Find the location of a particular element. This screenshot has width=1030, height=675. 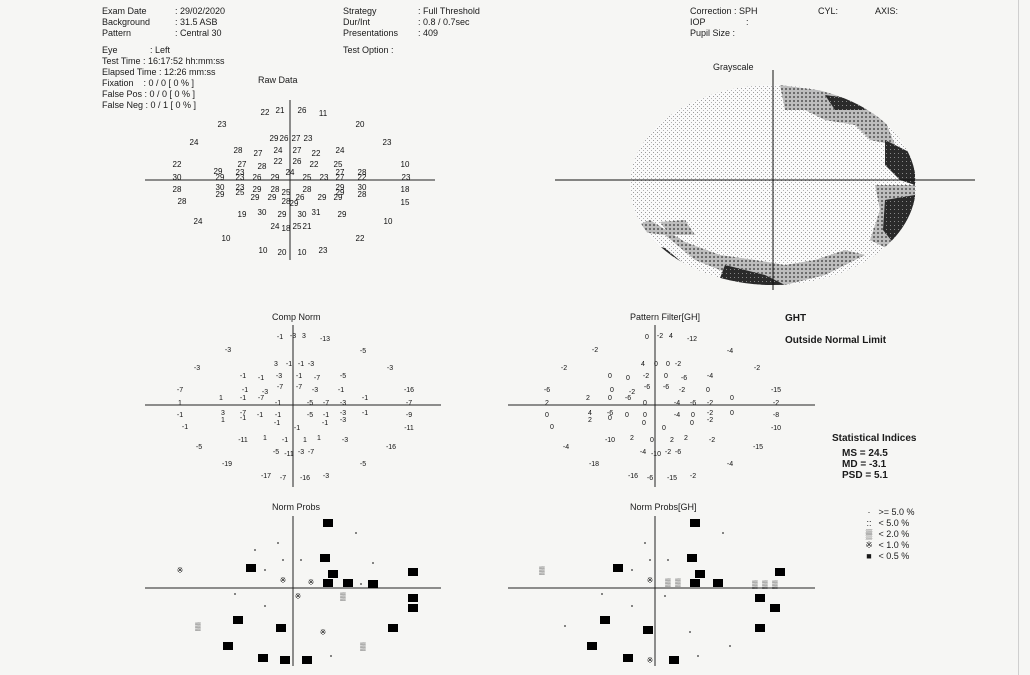

pattern-filter-value: -4 is located at coordinates (677, 403).